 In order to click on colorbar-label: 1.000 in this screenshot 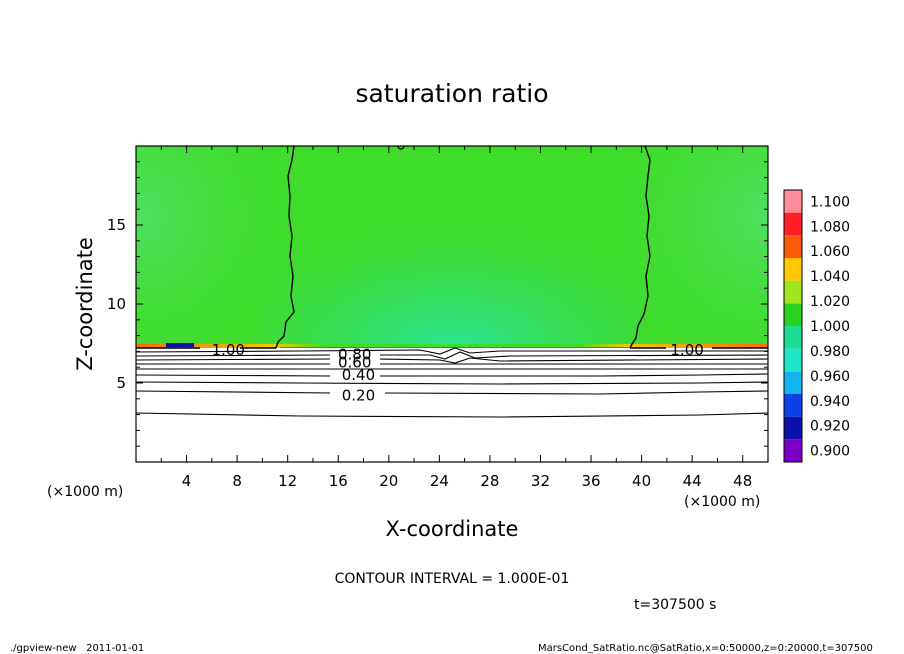, I will do `click(830, 327)`.